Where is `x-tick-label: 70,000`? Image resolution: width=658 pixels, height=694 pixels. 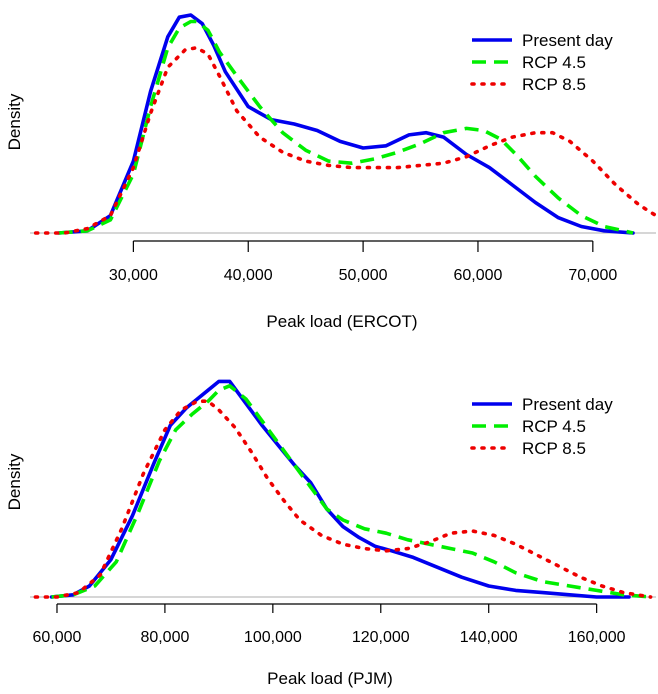
x-tick-label: 70,000 is located at coordinates (592, 275).